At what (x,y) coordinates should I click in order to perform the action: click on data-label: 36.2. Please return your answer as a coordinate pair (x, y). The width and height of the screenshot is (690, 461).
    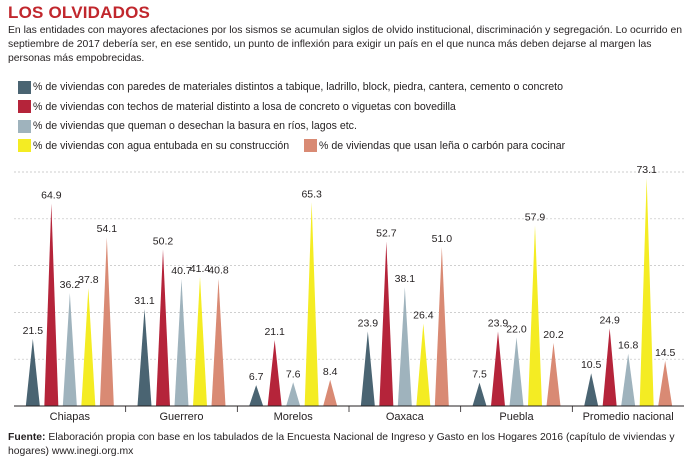
    Looking at the image, I should click on (70, 285).